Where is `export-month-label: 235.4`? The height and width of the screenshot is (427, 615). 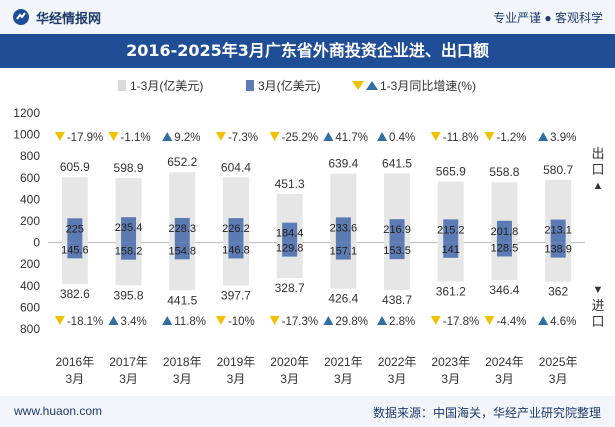 export-month-label: 235.4 is located at coordinates (129, 228).